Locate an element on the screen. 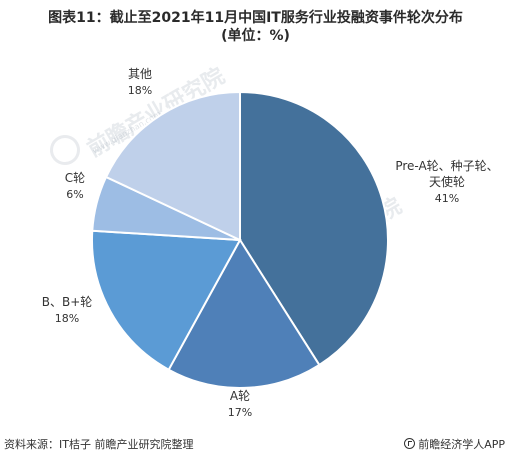 The image size is (511, 461). chart-title: 图表11：截止至2021年11月中国IT服务行业投融资事件轮次分布 (单位：%) is located at coordinates (255, 27).